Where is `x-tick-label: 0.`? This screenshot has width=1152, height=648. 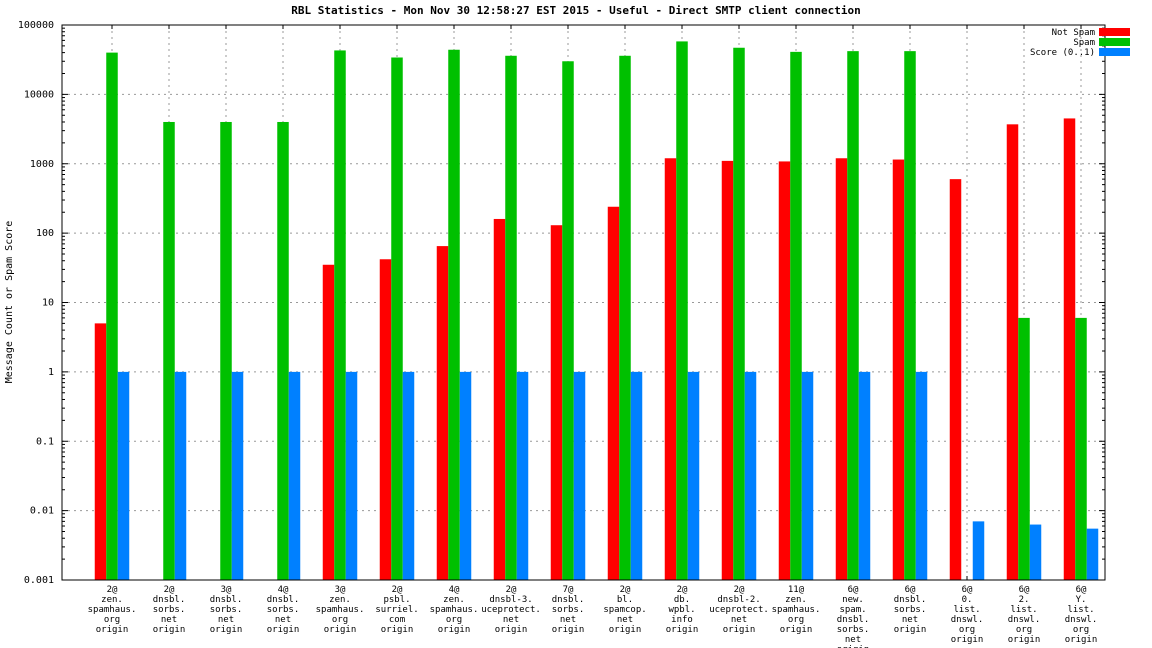
x-tick-label: 0. is located at coordinates (967, 600).